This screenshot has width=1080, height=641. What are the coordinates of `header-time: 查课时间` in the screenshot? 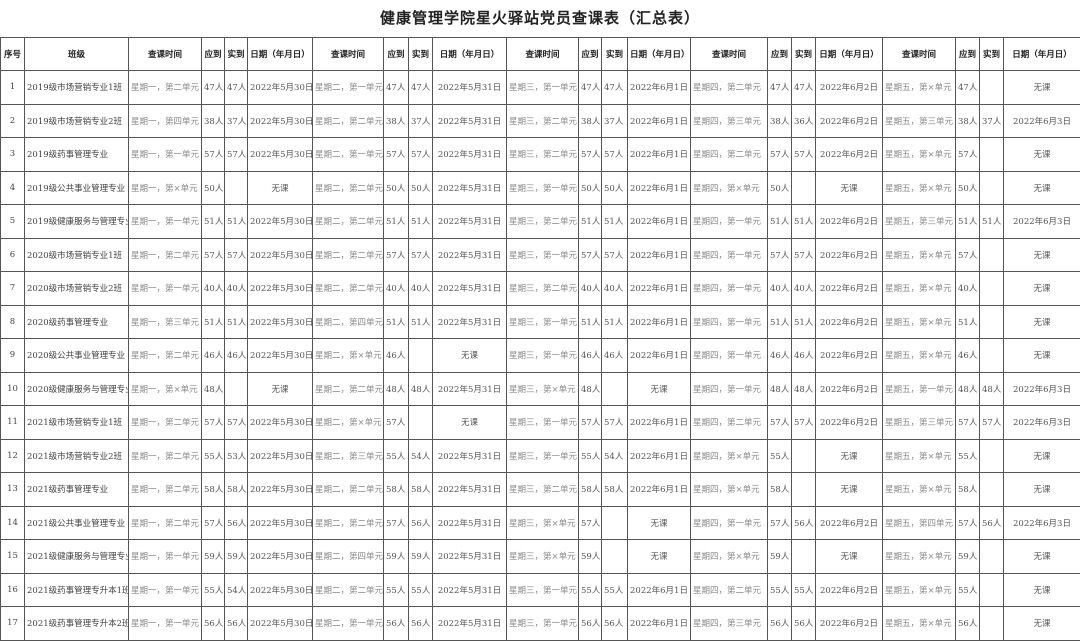 It's located at (348, 54).